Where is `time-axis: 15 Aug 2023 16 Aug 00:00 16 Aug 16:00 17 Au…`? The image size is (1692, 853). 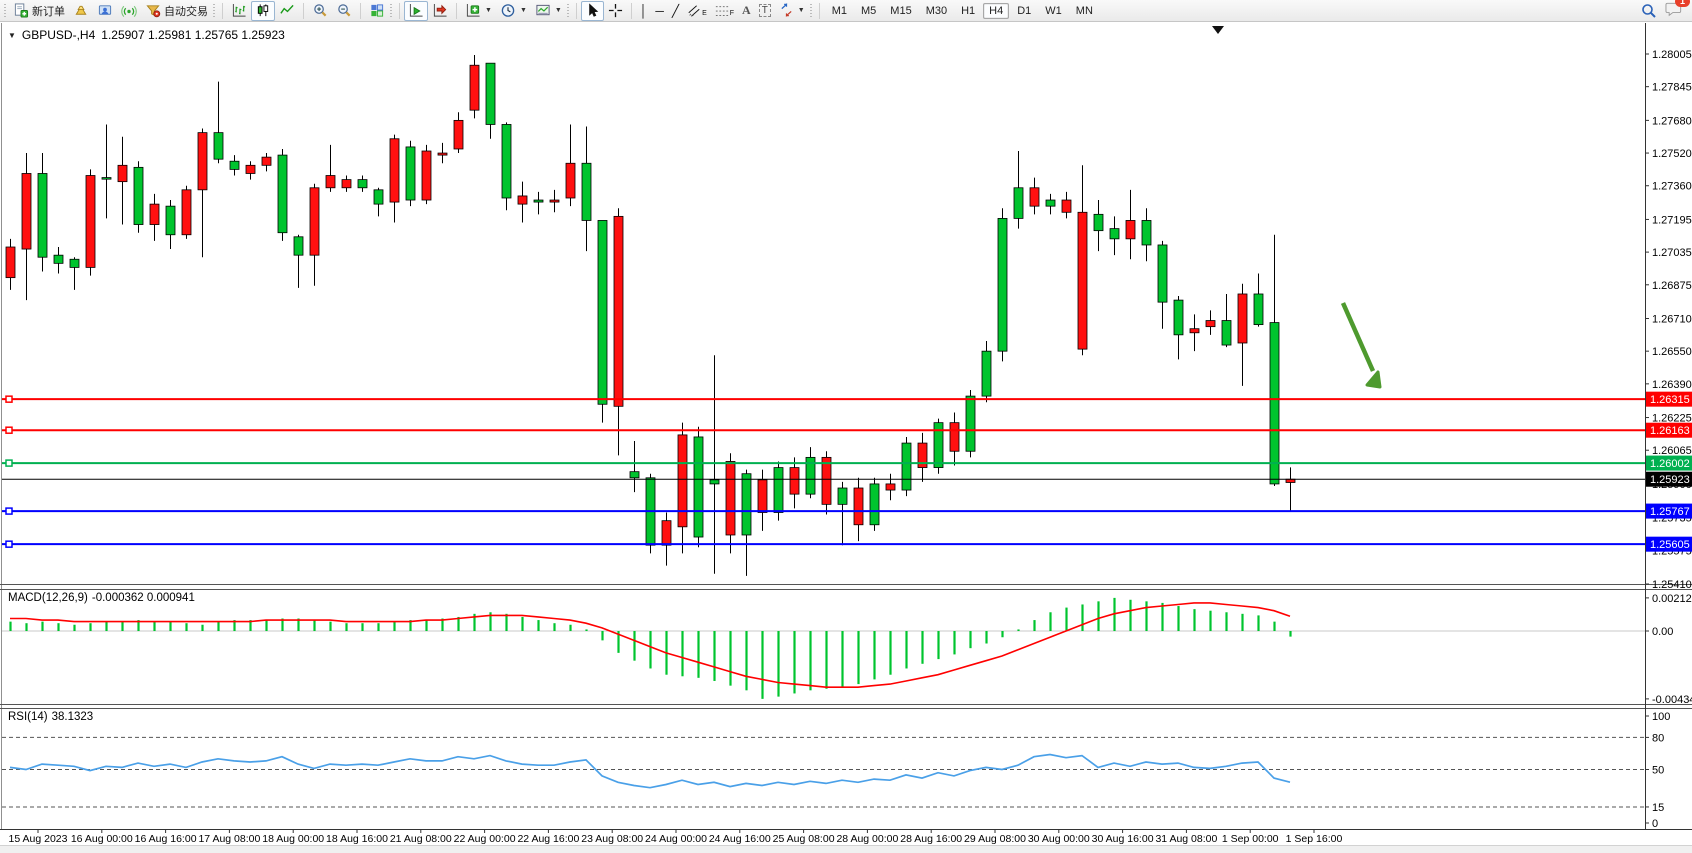 time-axis: 15 Aug 2023 16 Aug 00:00 16 Aug 16:00 17 Au… is located at coordinates (676, 837).